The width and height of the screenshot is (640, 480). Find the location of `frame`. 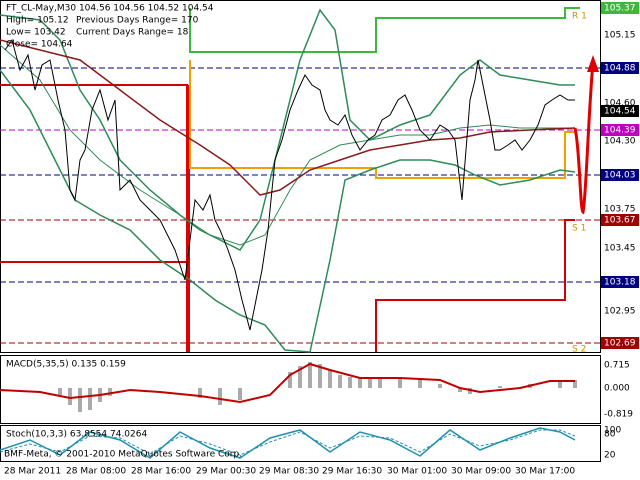

frame is located at coordinates (300, 443).